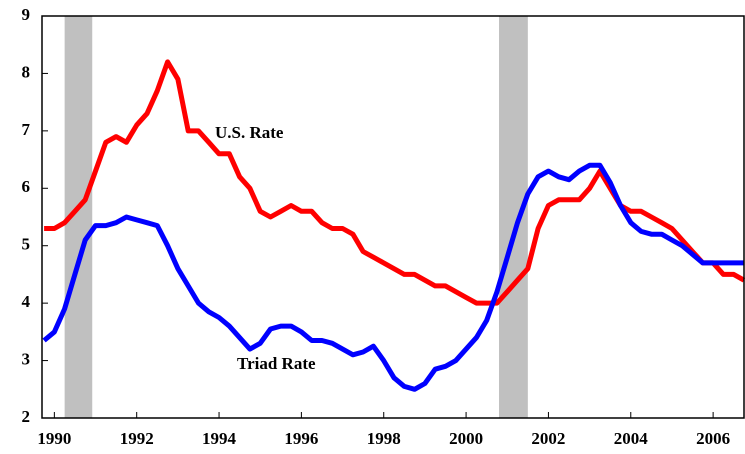 The width and height of the screenshot is (745, 454). What do you see at coordinates (26, 71) in the screenshot?
I see `y-tick-label: 8` at bounding box center [26, 71].